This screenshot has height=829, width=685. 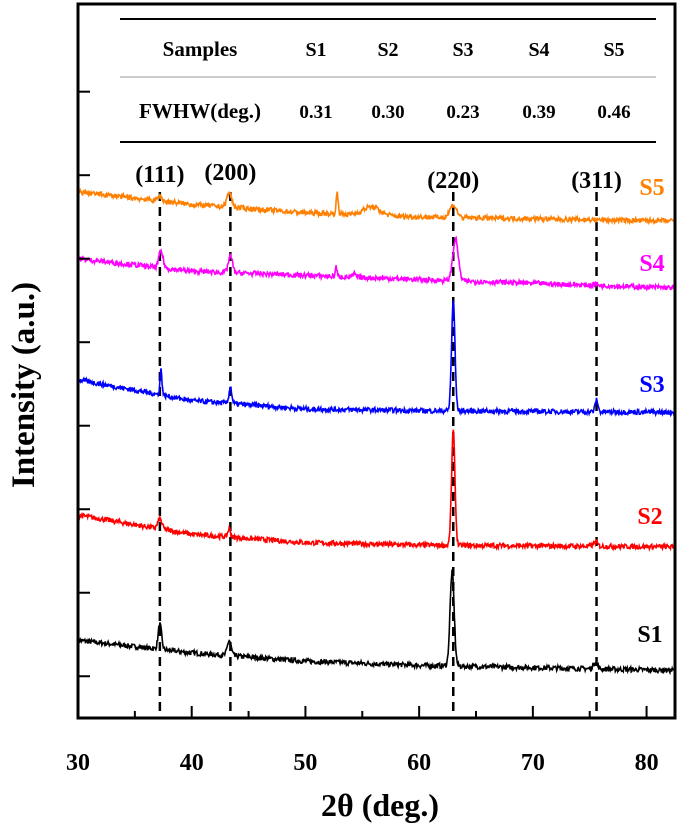 What do you see at coordinates (305, 763) in the screenshot?
I see `x-tick-label: 50` at bounding box center [305, 763].